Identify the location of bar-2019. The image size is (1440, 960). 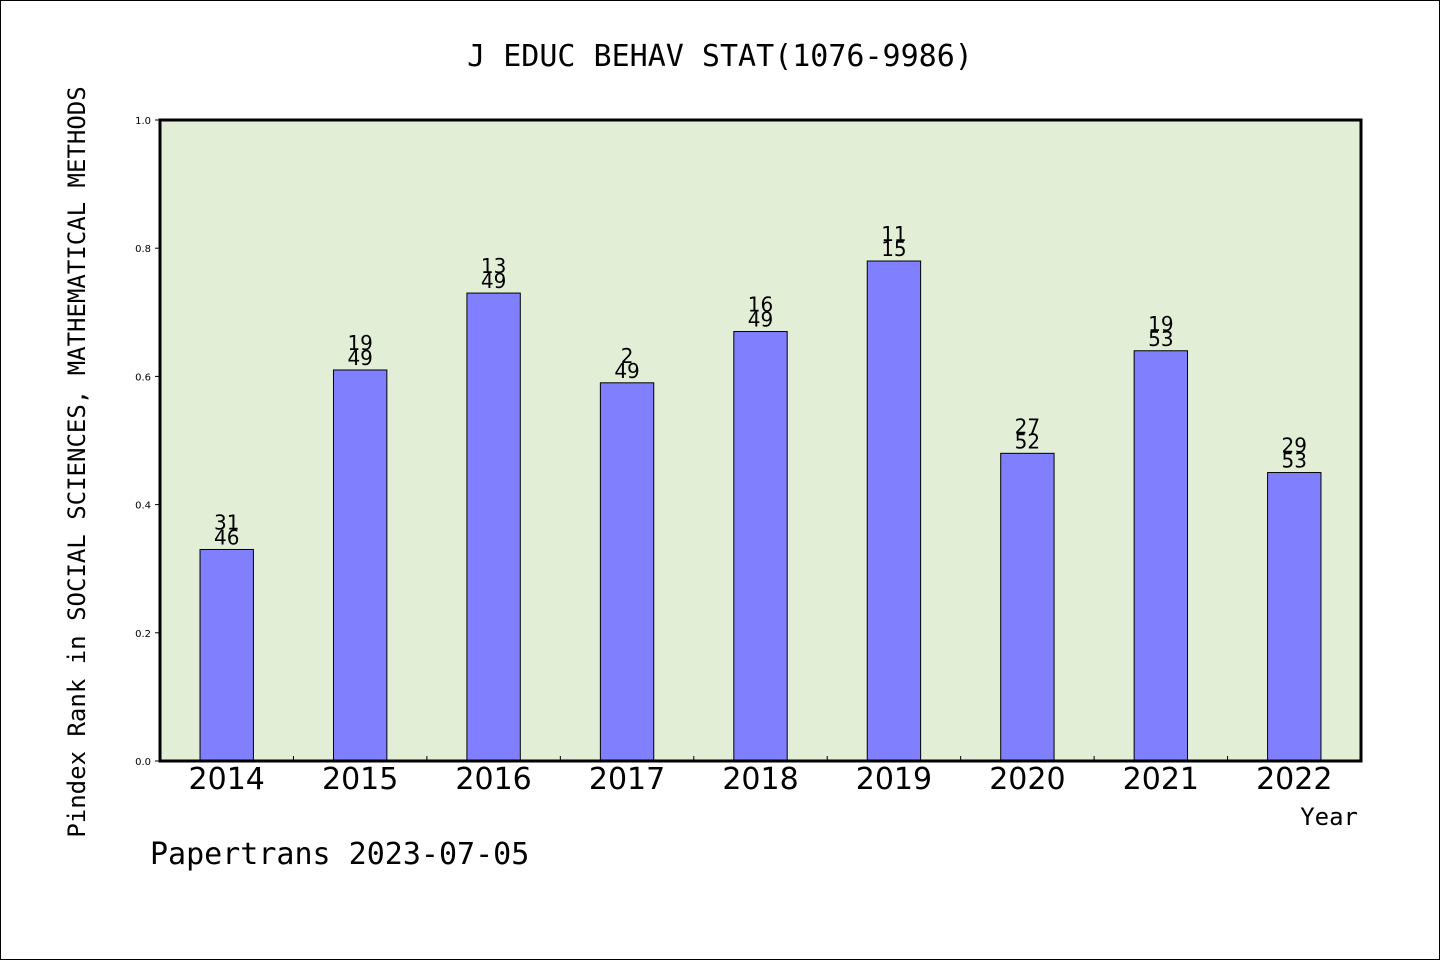
(894, 511).